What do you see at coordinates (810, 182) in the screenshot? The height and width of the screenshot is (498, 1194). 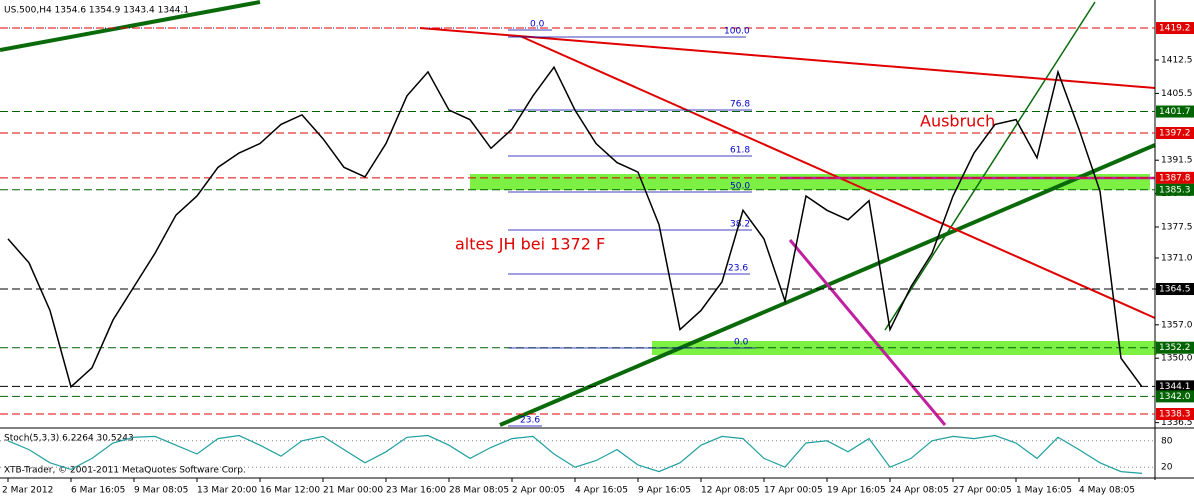 I see `zone` at bounding box center [810, 182].